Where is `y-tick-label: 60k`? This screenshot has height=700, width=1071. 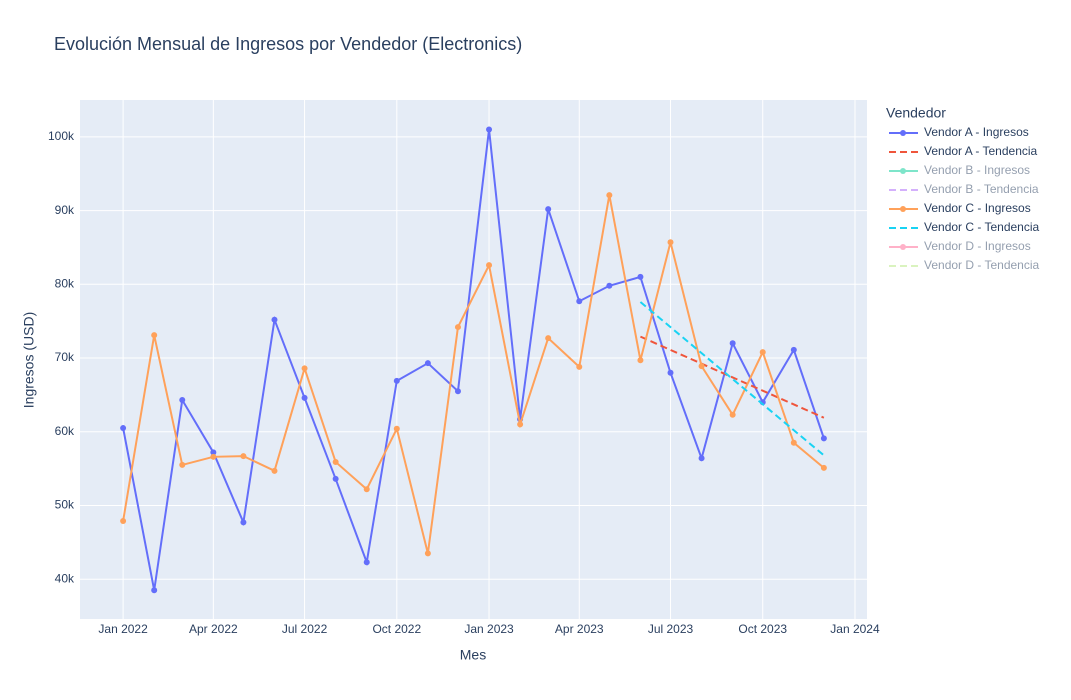
y-tick-label: 60k is located at coordinates (65, 431).